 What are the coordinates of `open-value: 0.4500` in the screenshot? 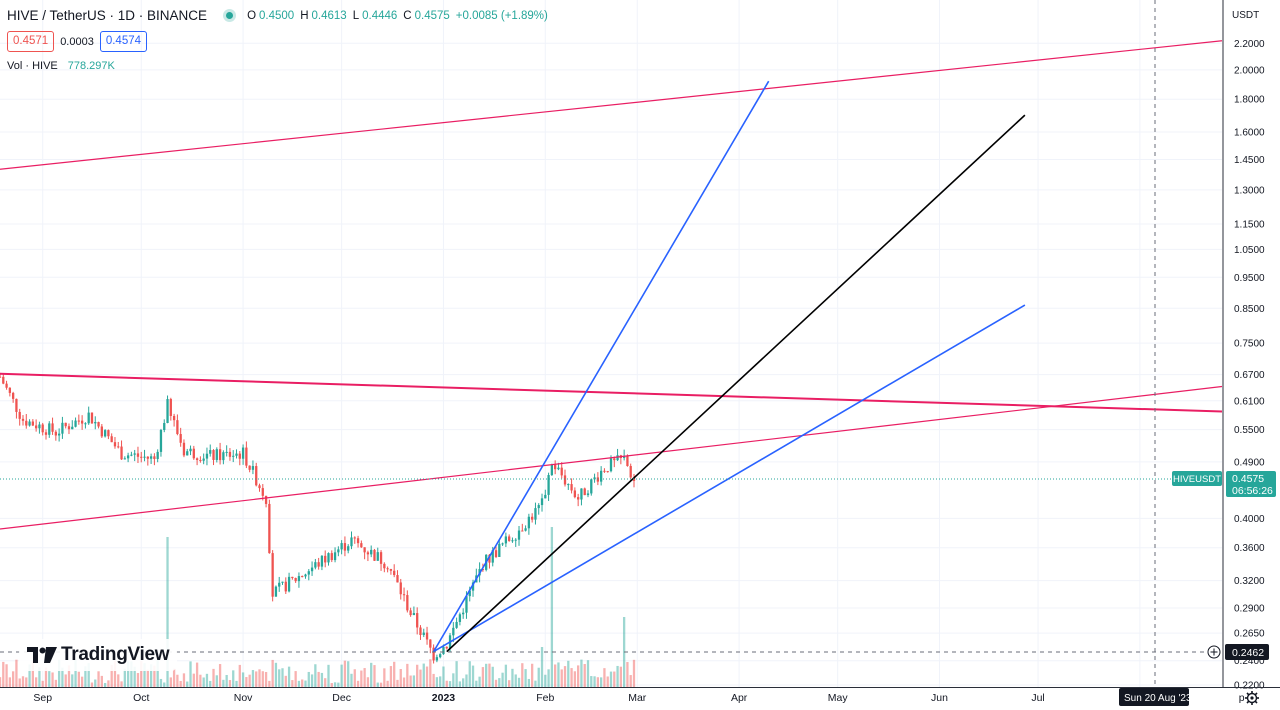 It's located at (277, 15).